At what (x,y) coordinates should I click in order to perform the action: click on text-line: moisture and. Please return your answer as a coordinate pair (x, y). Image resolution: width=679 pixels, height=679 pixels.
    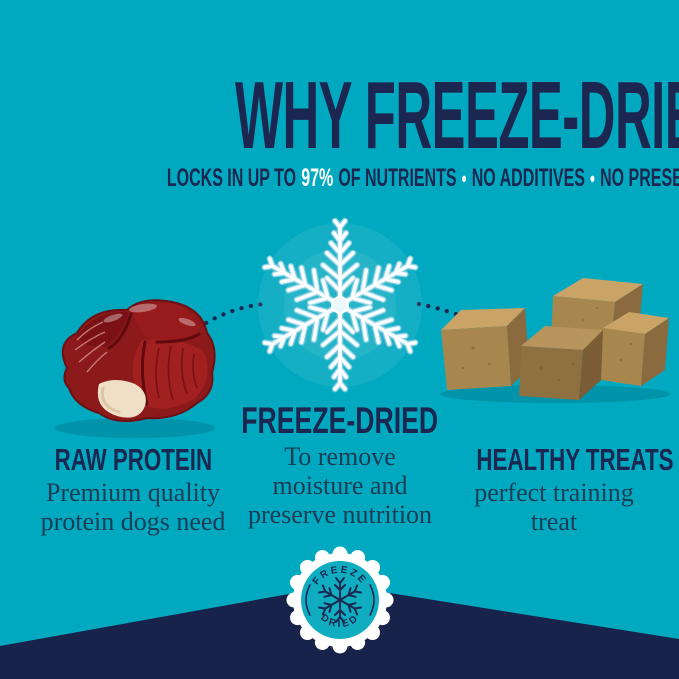
    Looking at the image, I should click on (340, 485).